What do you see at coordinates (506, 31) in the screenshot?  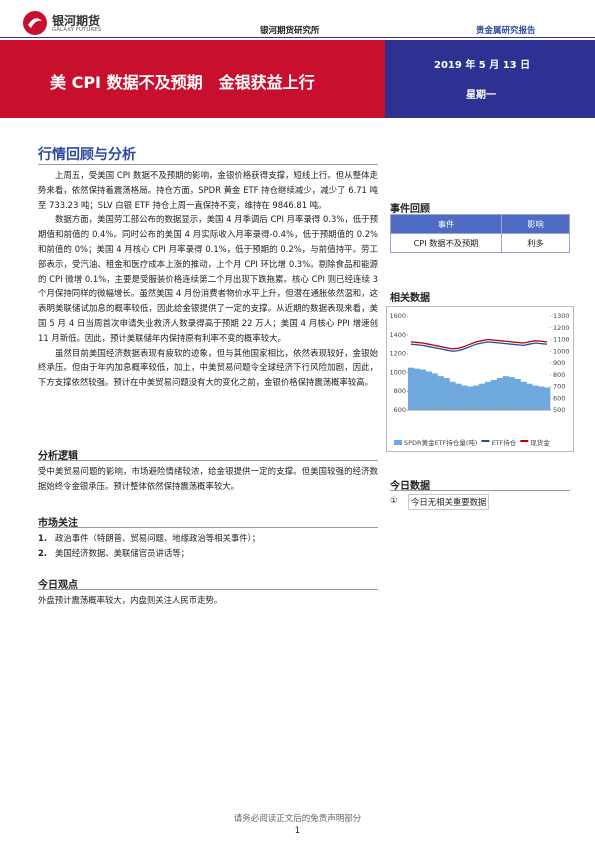 I see `report-type: 贵金属研究报告` at bounding box center [506, 31].